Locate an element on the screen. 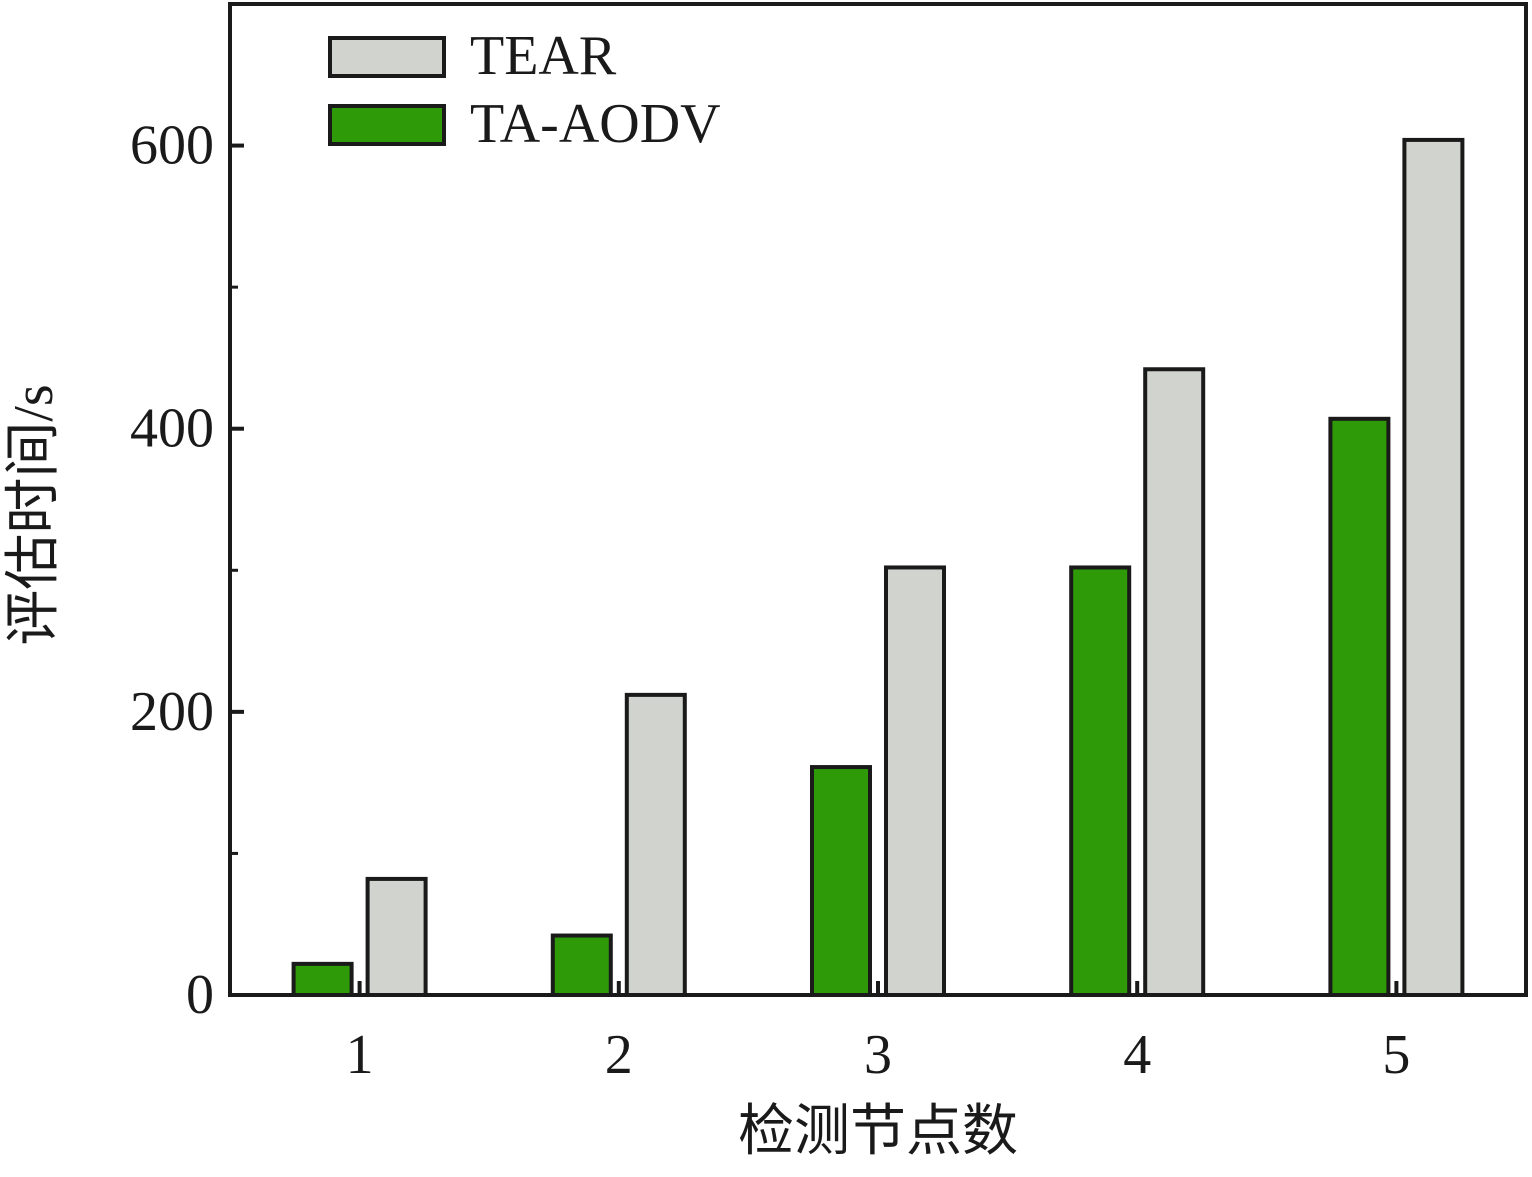 Image resolution: width=1532 pixels, height=1177 pixels. x-tick-label: 1 is located at coordinates (360, 1055).